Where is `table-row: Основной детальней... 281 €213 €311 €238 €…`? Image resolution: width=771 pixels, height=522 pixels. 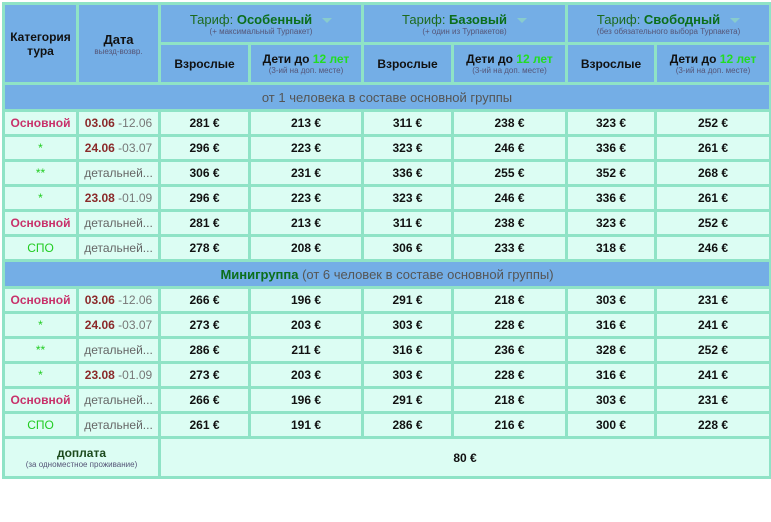
table-row: Основной детальней... 281 €213 €311 €238 €… is located at coordinates (386, 223).